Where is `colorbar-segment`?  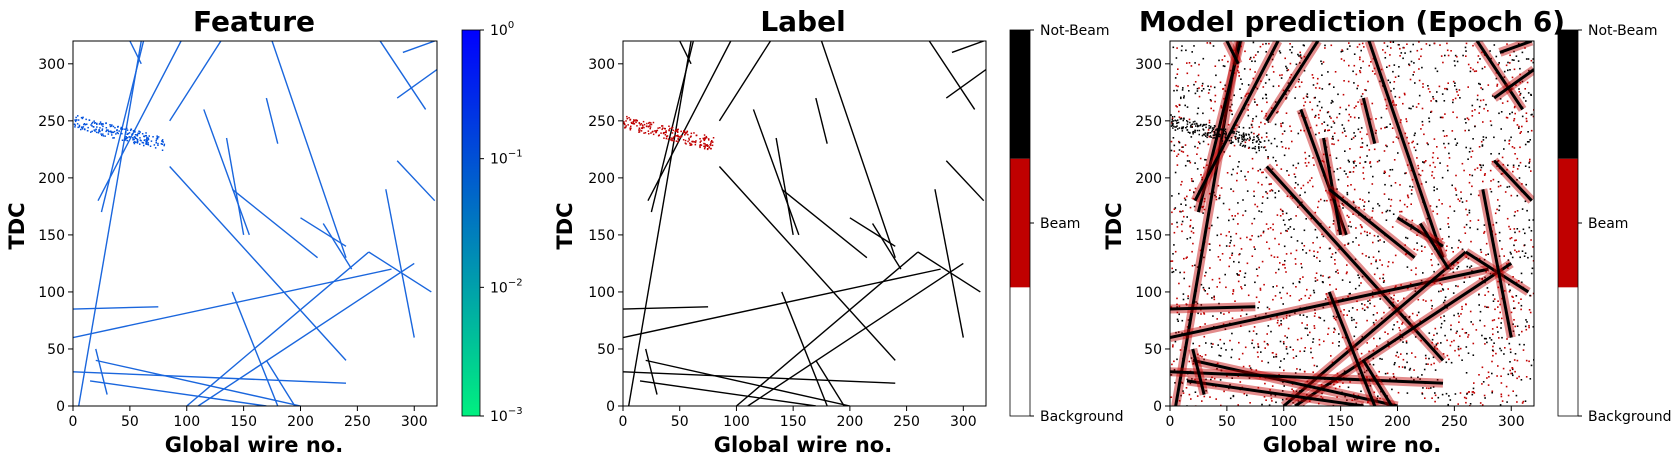 colorbar-segment is located at coordinates (1568, 351).